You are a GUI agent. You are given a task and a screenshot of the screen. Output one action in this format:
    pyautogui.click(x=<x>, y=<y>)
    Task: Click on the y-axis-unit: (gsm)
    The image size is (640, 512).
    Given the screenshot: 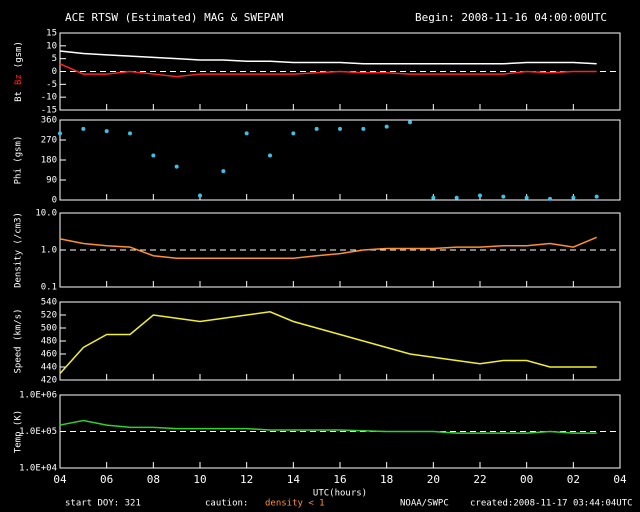 What is the action you would take?
    pyautogui.click(x=19, y=54)
    